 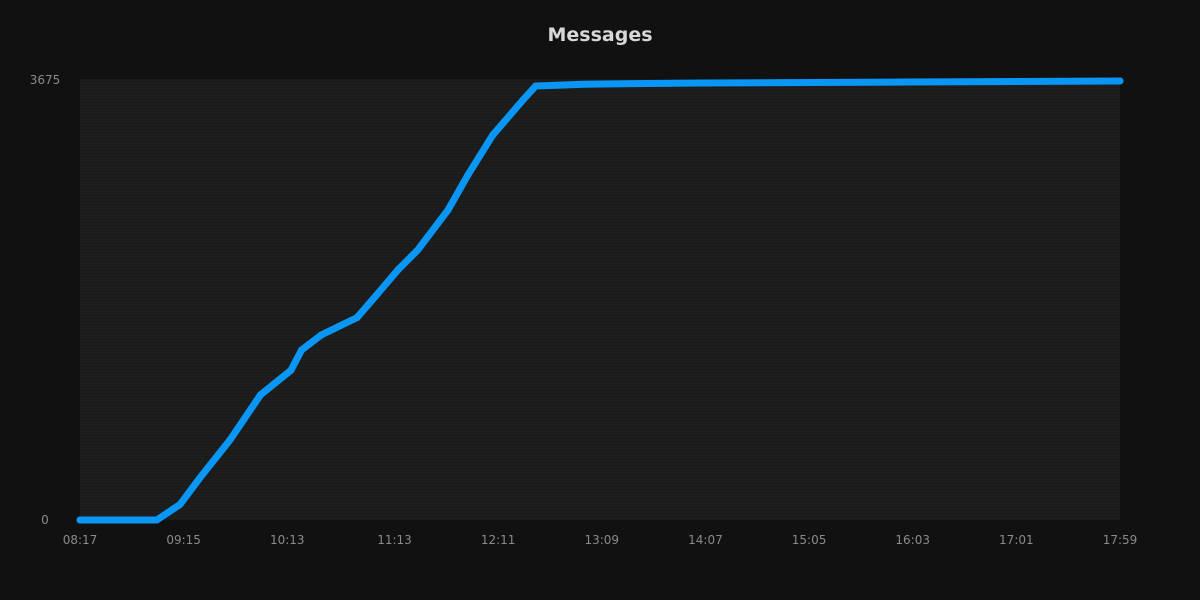 What do you see at coordinates (80, 540) in the screenshot?
I see `x-tick-label: 08:17` at bounding box center [80, 540].